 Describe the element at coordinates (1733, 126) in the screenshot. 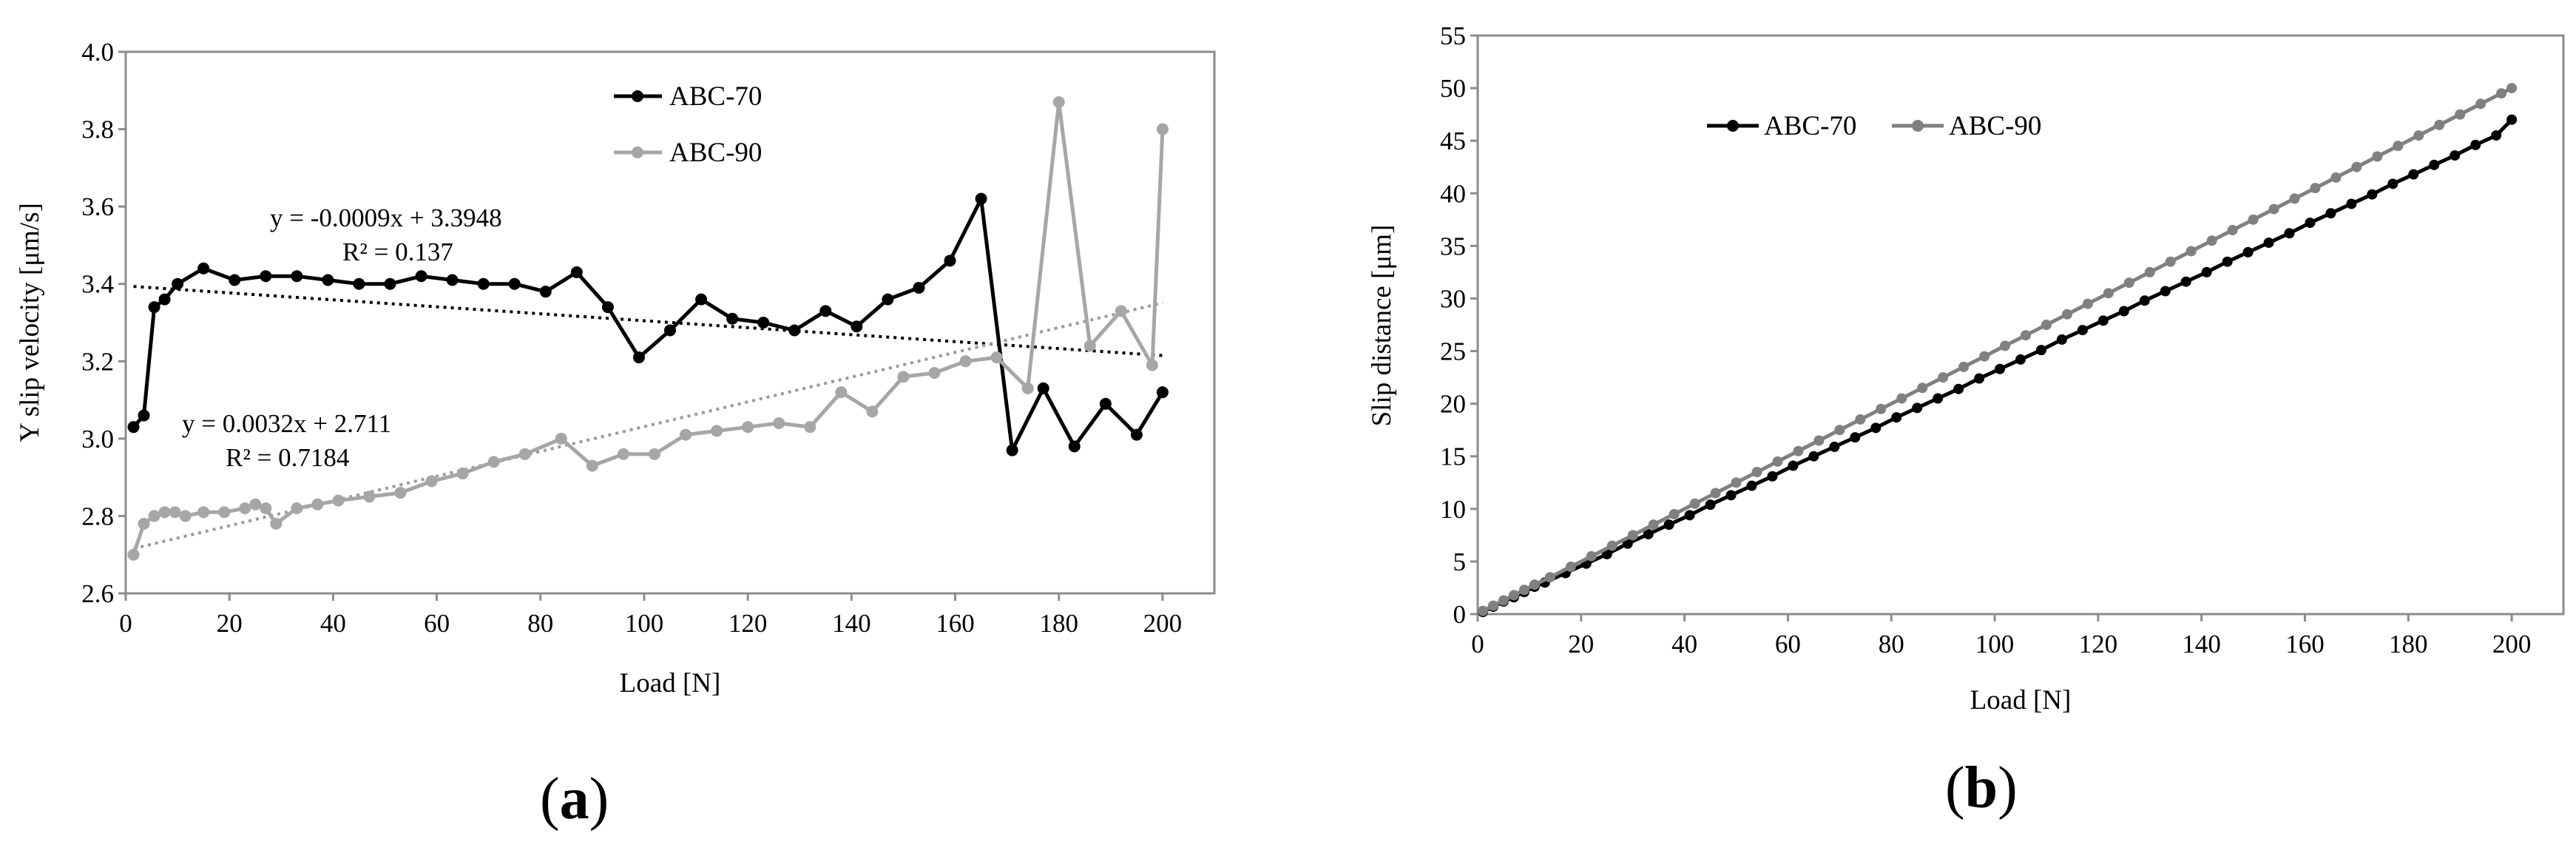

I see `legend-marker-abc70-b` at that location.